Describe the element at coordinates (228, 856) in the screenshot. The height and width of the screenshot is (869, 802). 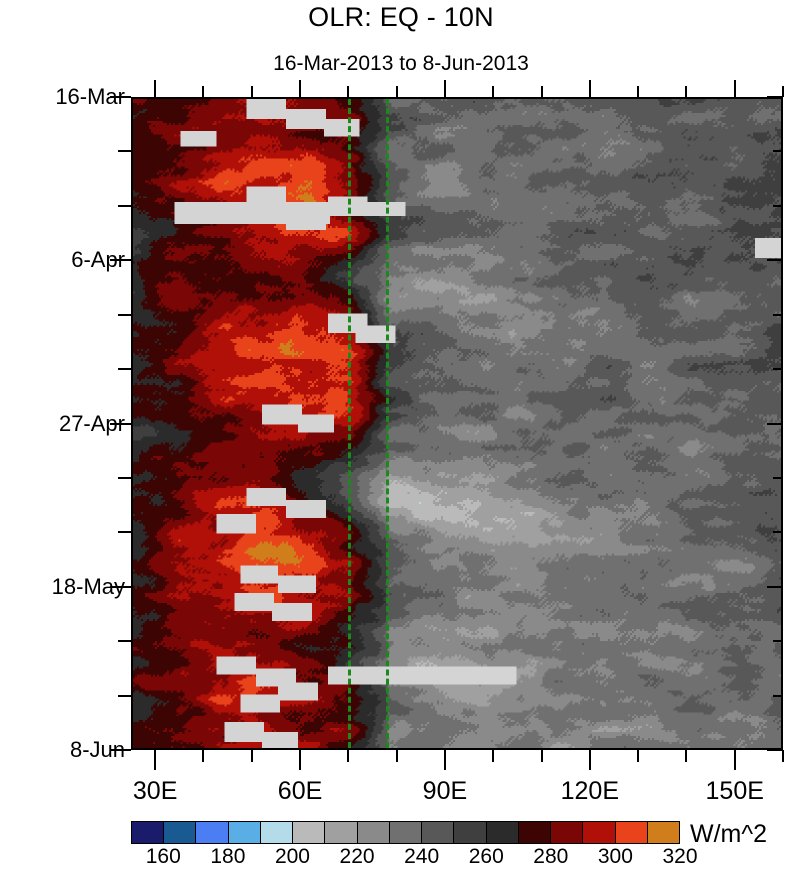
I see `colorbar-tick-label: 180` at that location.